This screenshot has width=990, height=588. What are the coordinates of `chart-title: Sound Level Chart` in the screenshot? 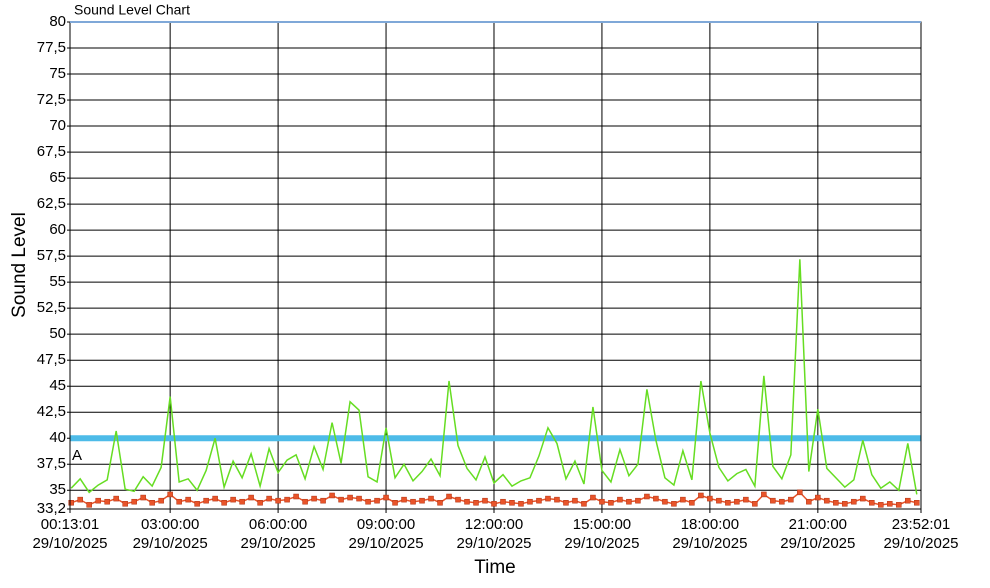 It's located at (132, 10).